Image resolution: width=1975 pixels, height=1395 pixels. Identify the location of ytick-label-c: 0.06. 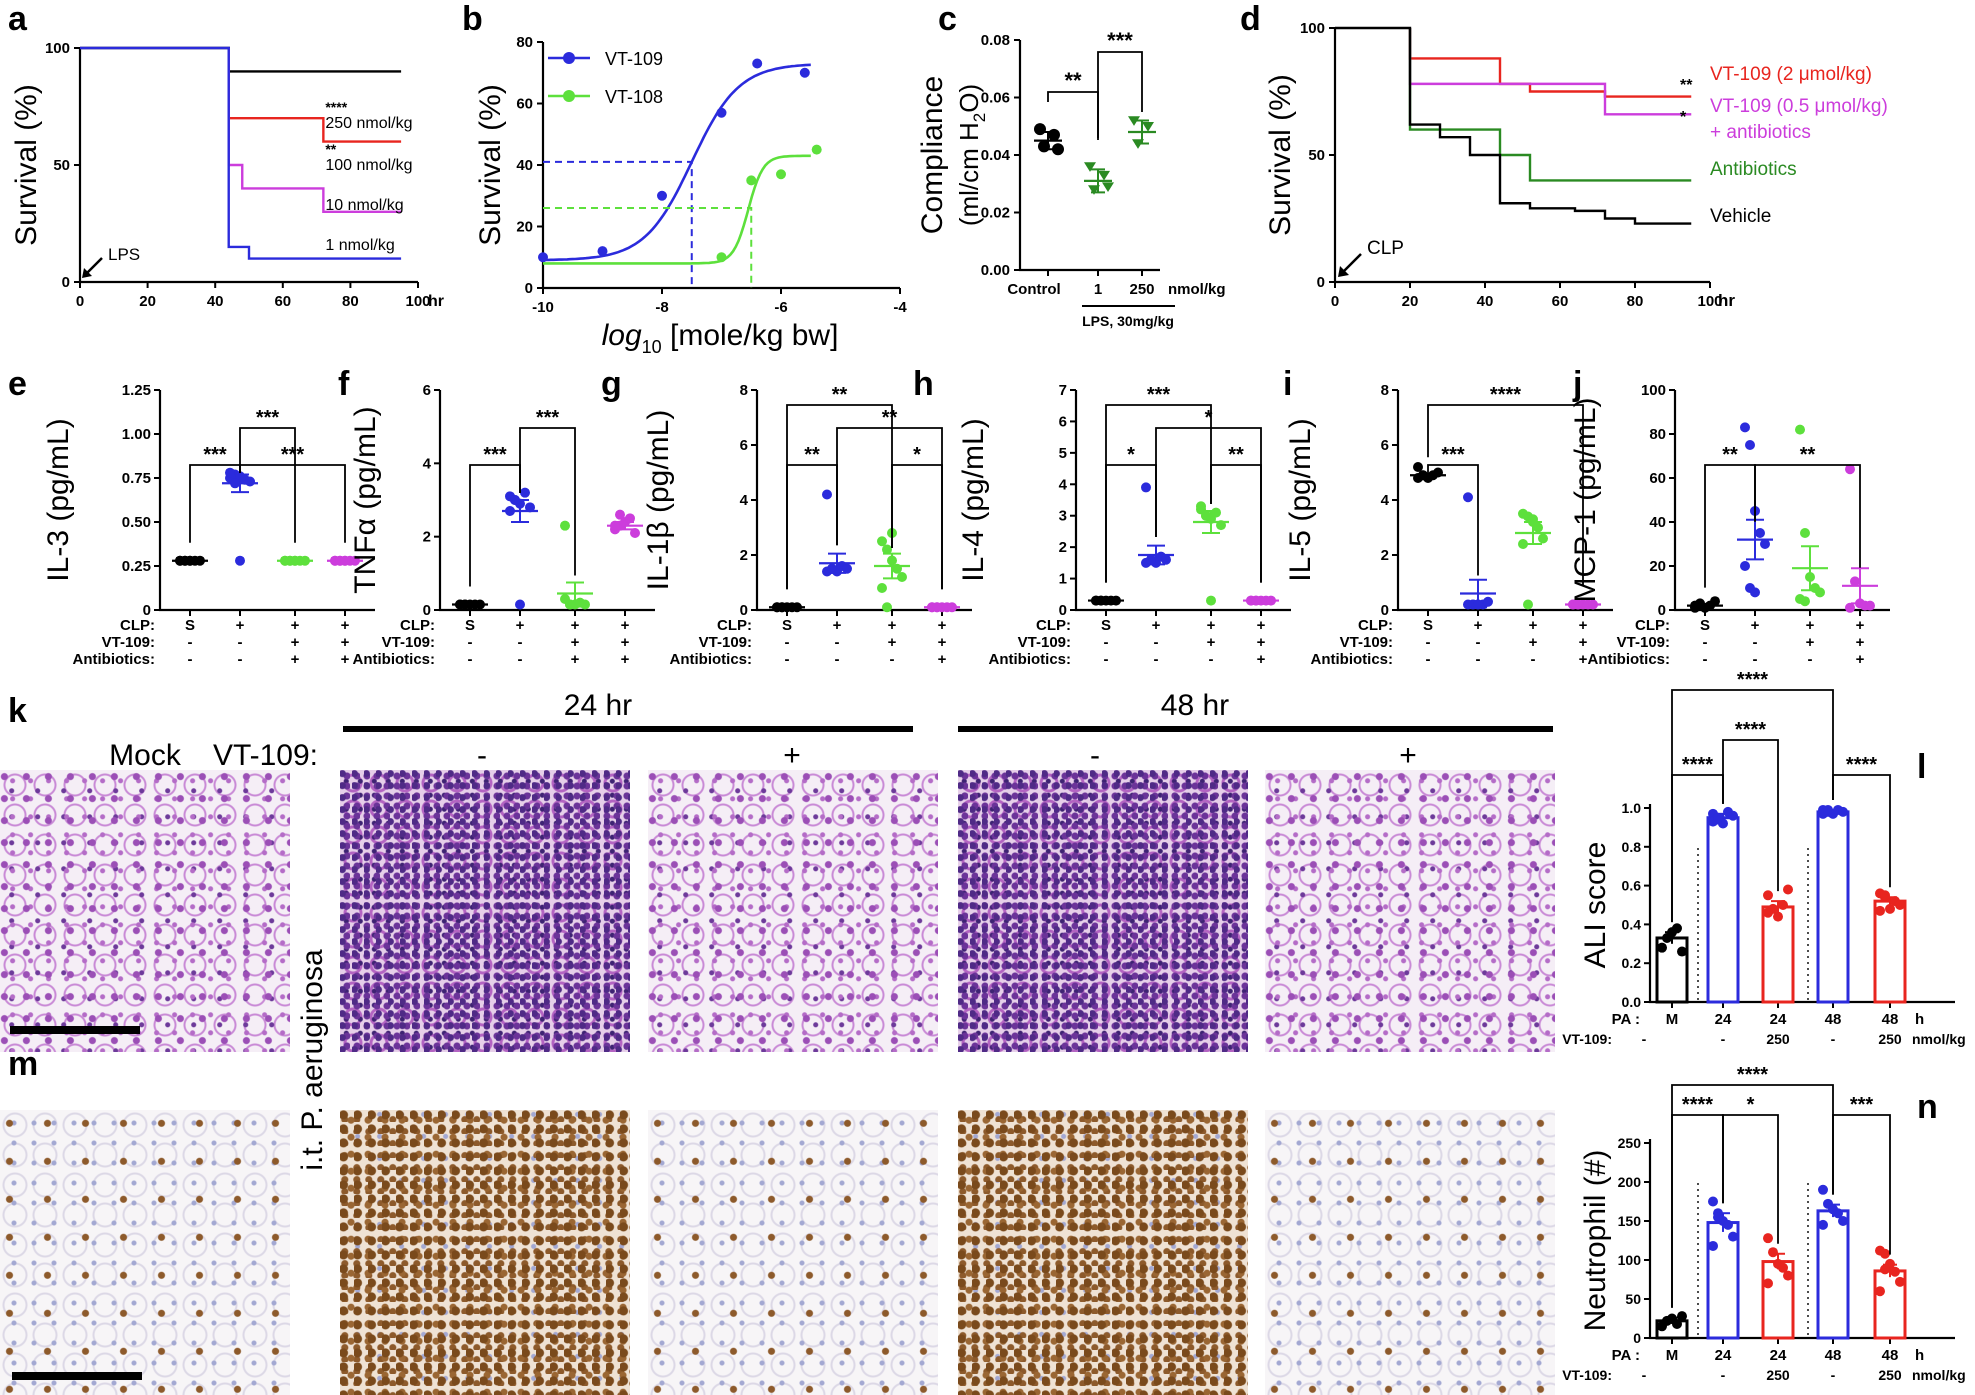
(995, 98).